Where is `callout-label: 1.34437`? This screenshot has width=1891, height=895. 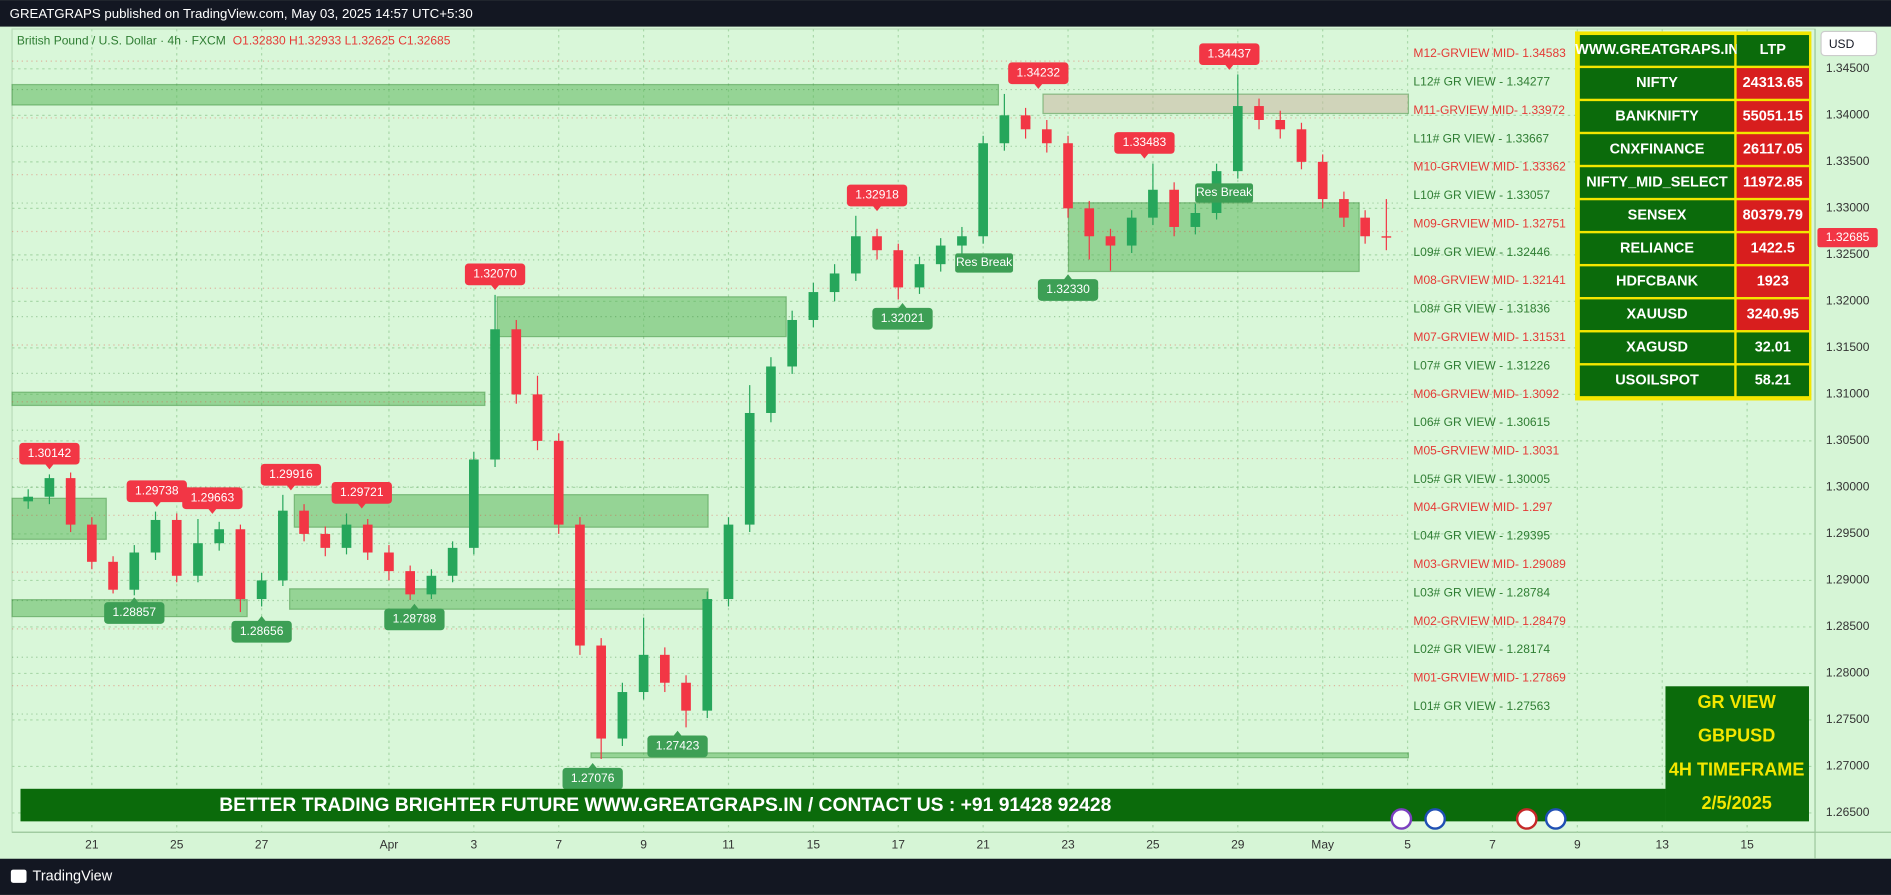 callout-label: 1.34437 is located at coordinates (1230, 53).